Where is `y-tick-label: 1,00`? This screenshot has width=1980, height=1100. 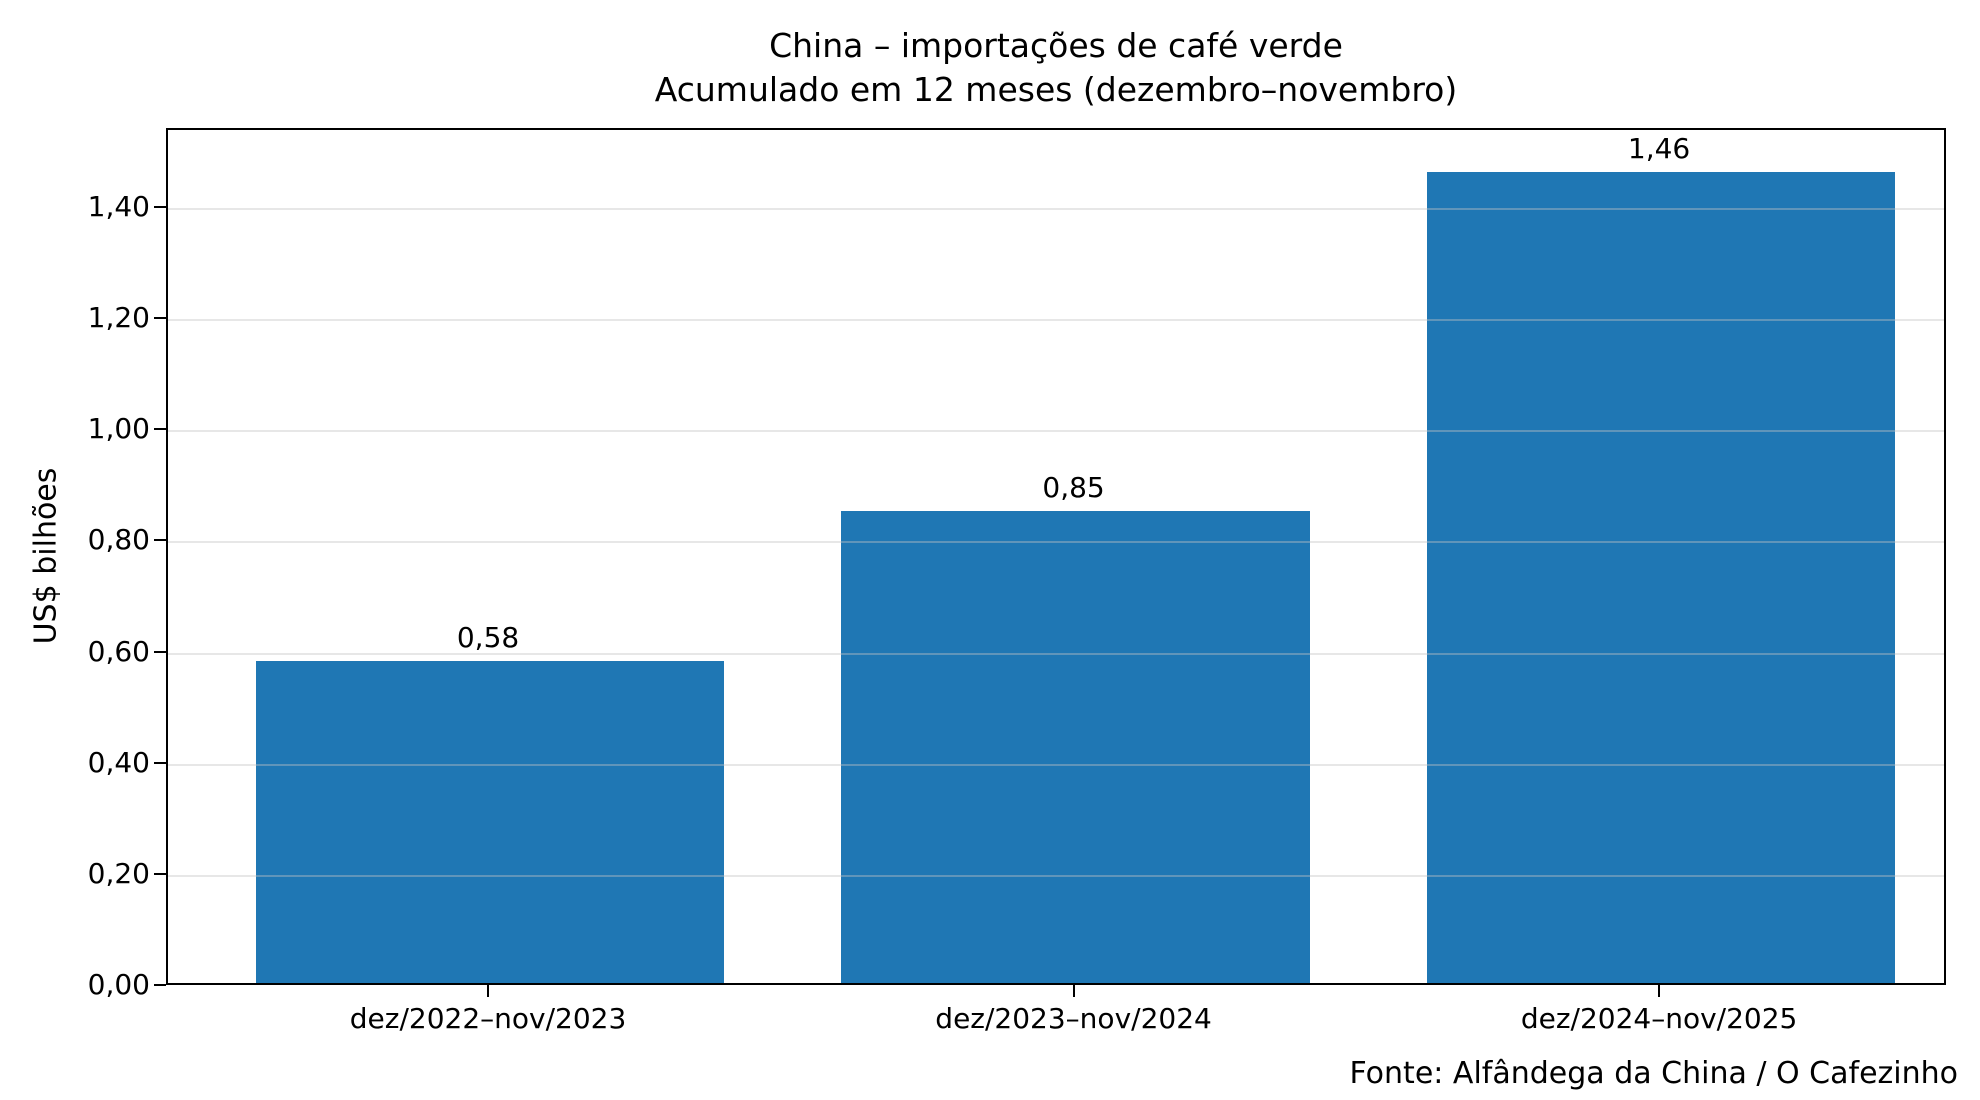 y-tick-label: 1,00 is located at coordinates (118, 429).